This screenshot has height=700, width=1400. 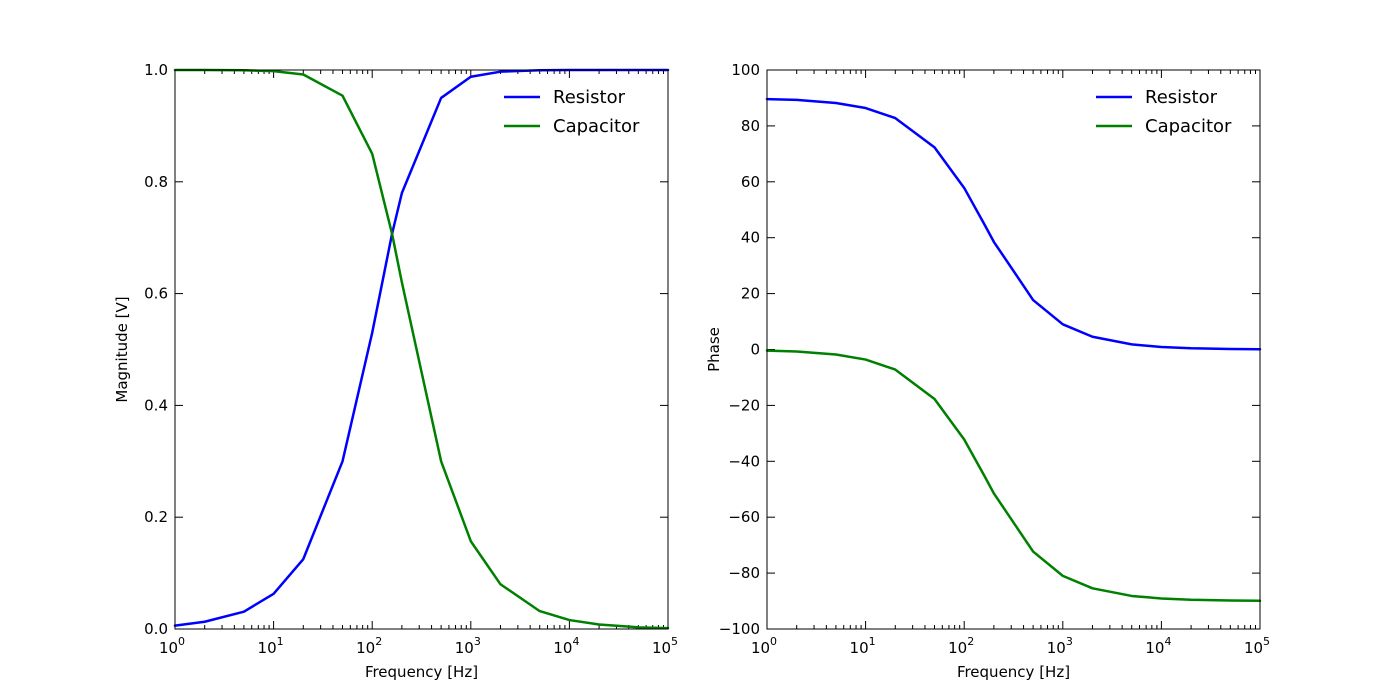 What do you see at coordinates (156, 405) in the screenshot?
I see `y-tick-label: 0.4` at bounding box center [156, 405].